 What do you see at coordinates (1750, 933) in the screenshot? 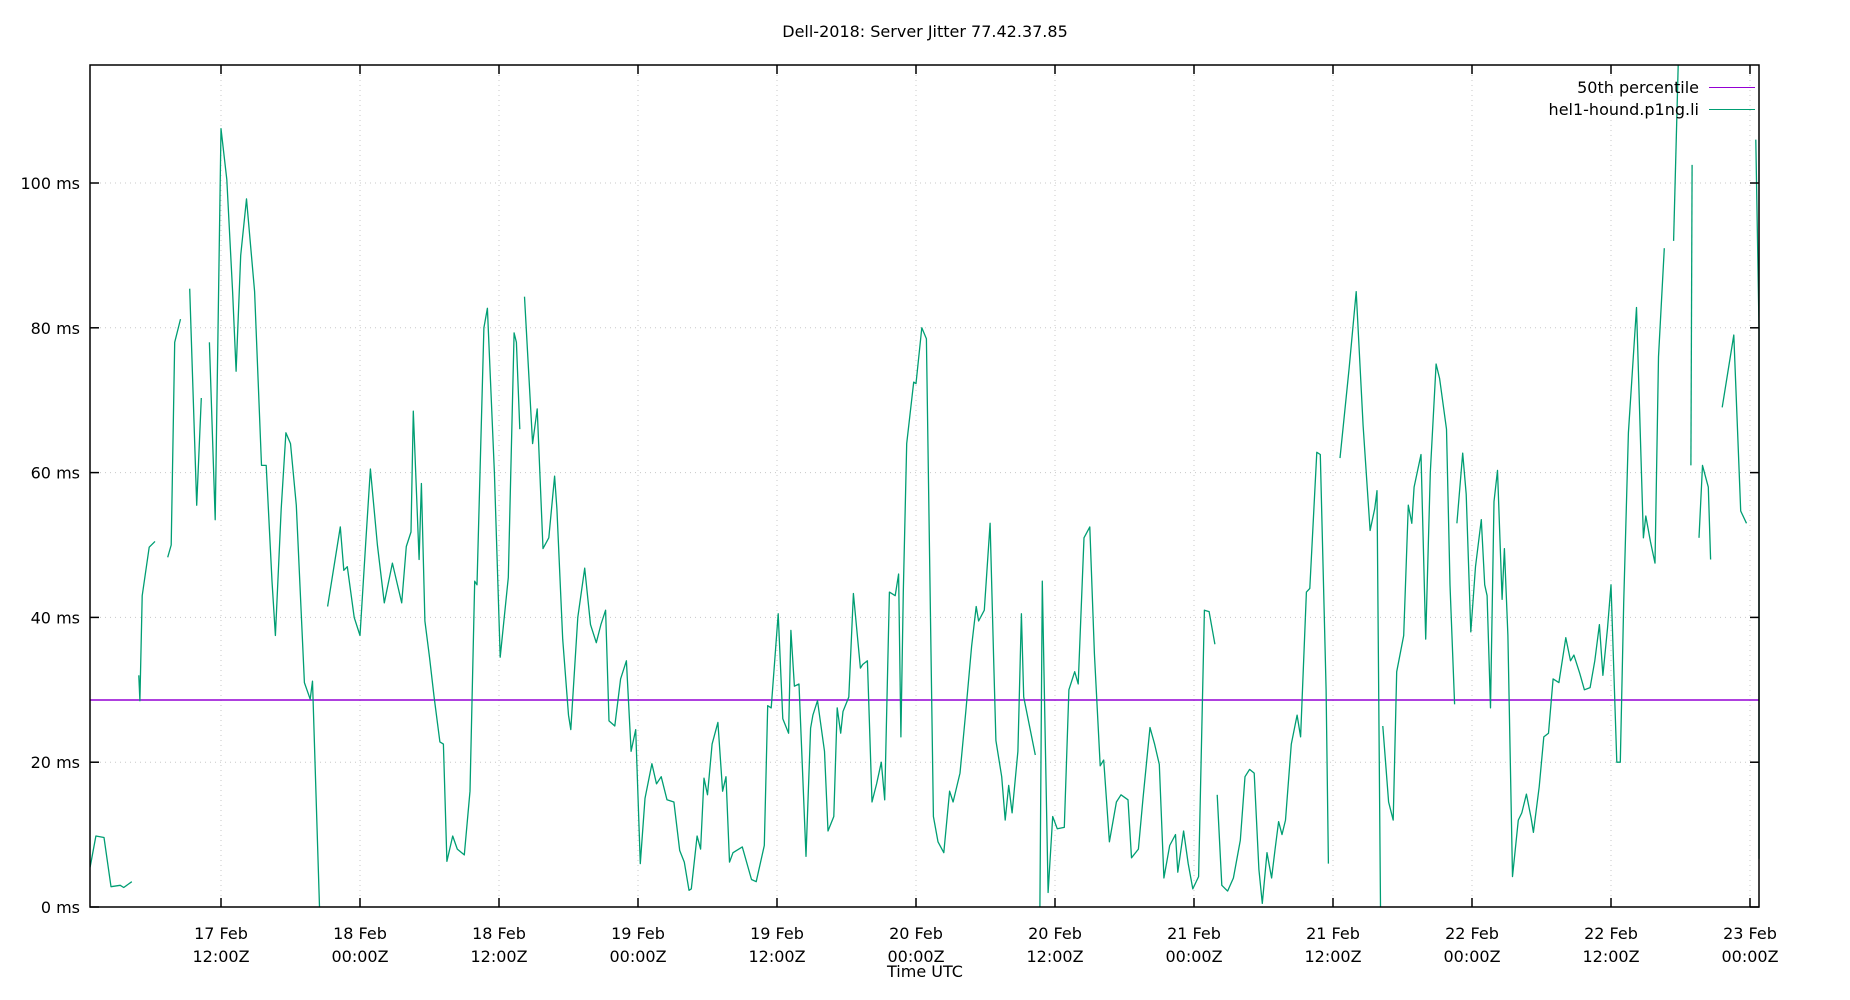
I see `x-tick-label-date: 23 Feb` at bounding box center [1750, 933].